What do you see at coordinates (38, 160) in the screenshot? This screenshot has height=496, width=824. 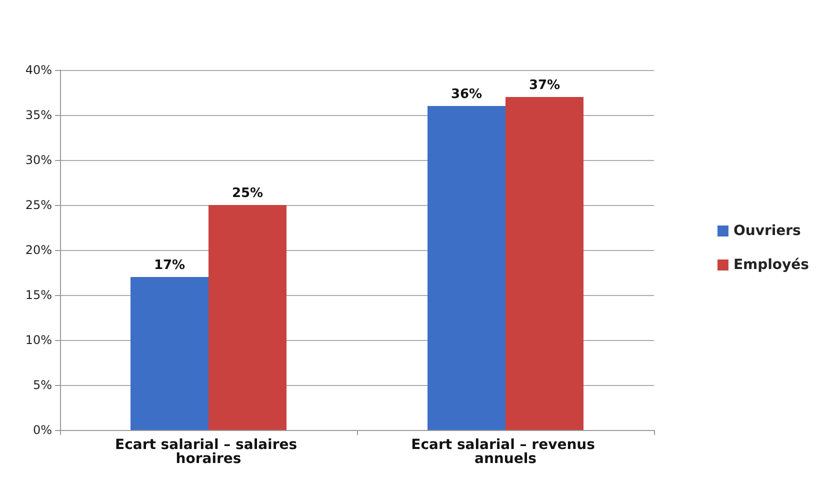 I see `y-tick-label: 30%` at bounding box center [38, 160].